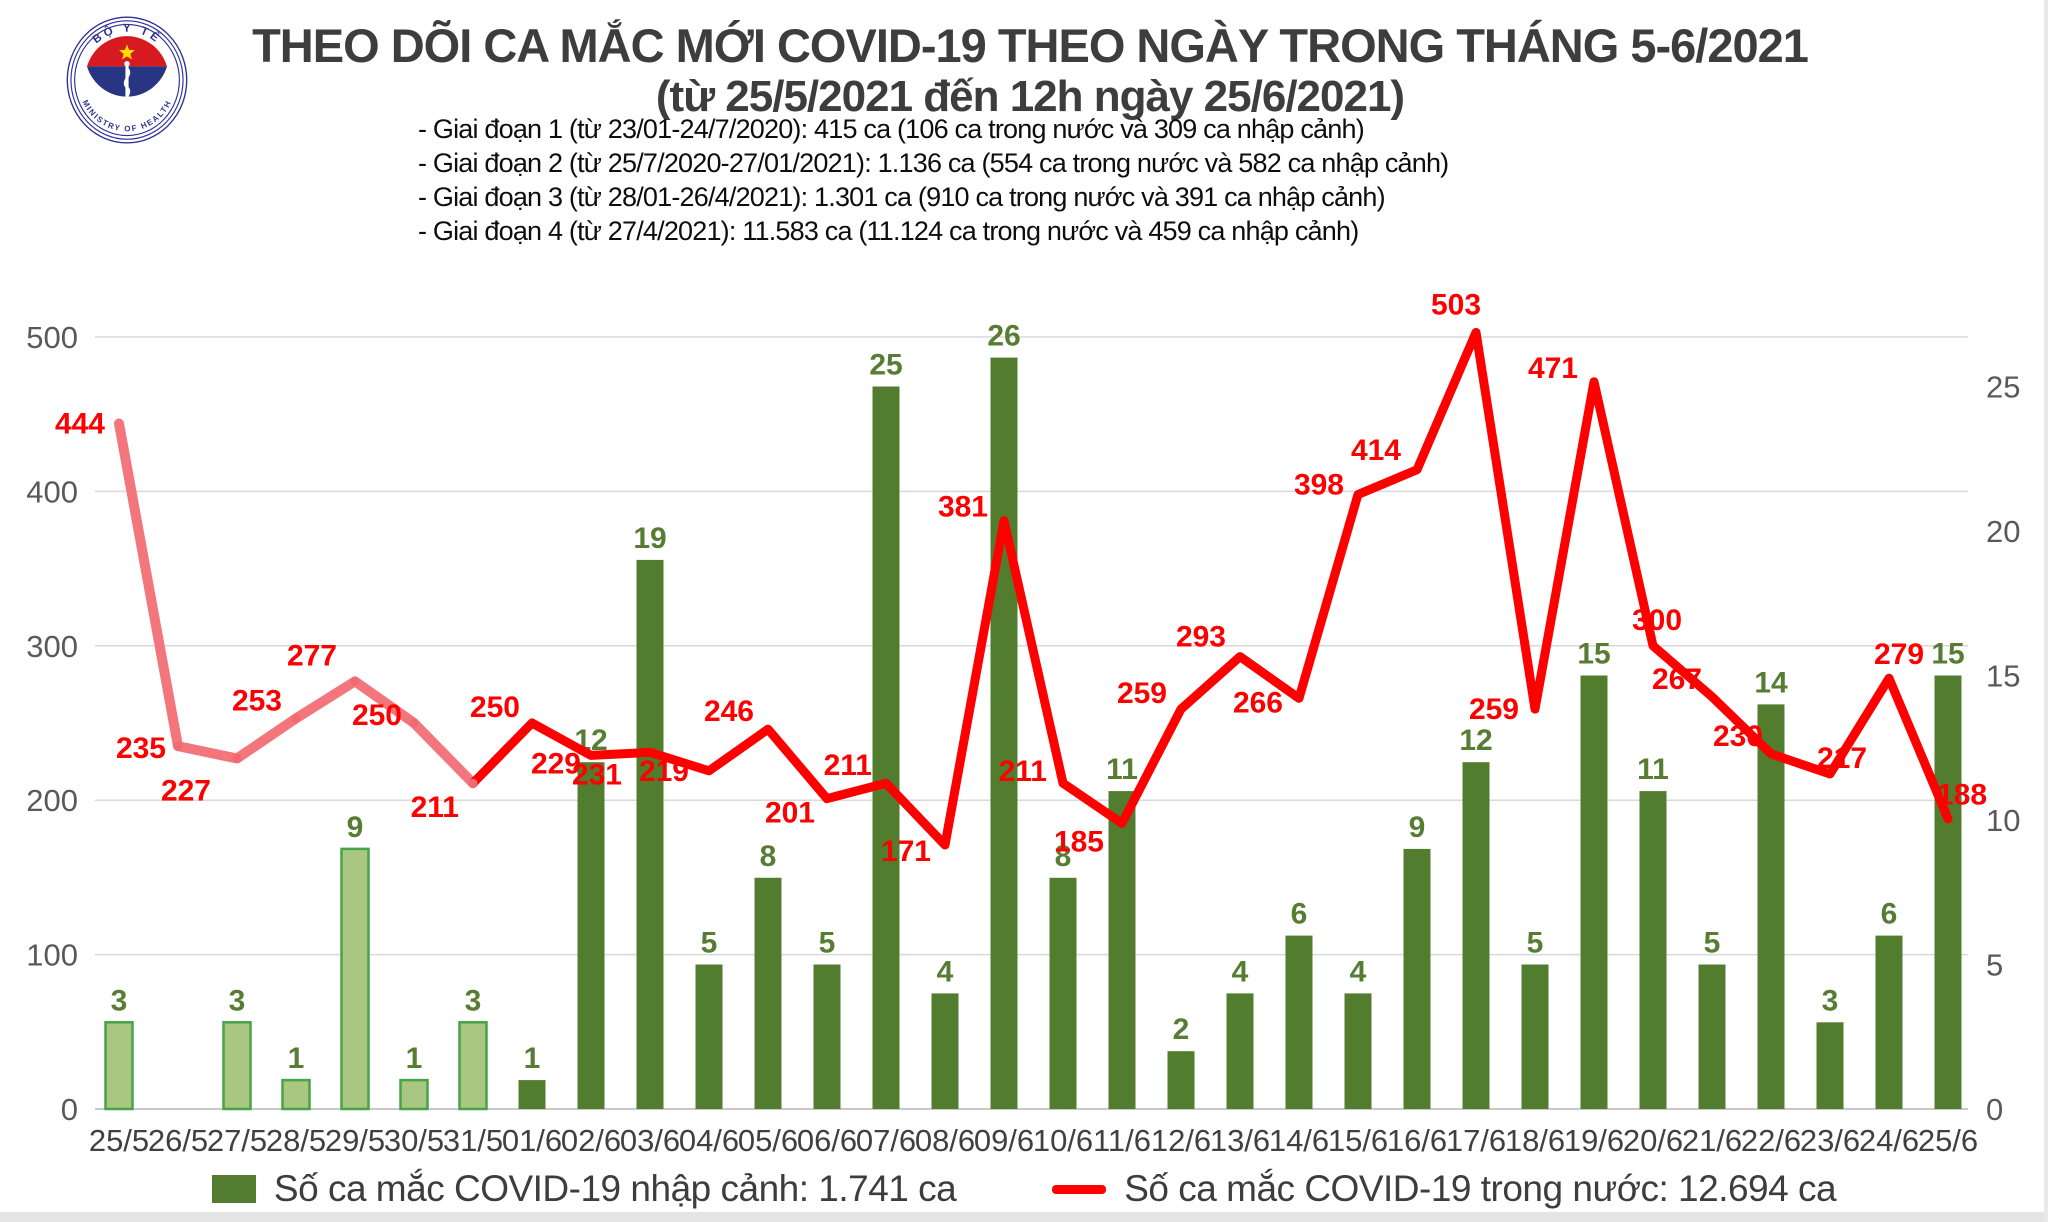 The image size is (2048, 1222). Describe the element at coordinates (1994, 965) in the screenshot. I see `right-axis-tick: 5` at that location.